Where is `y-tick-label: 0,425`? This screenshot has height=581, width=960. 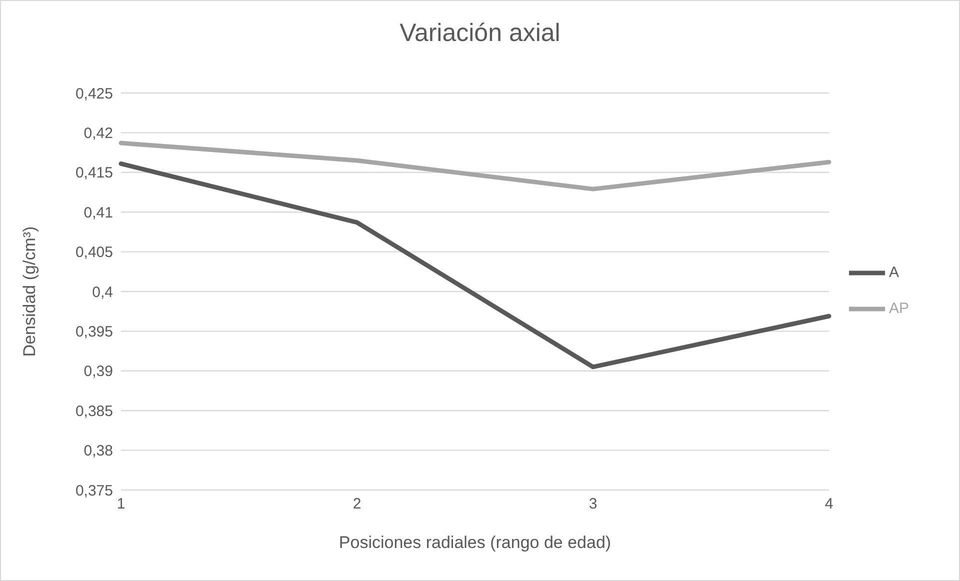 y-tick-label: 0,425 is located at coordinates (94, 93).